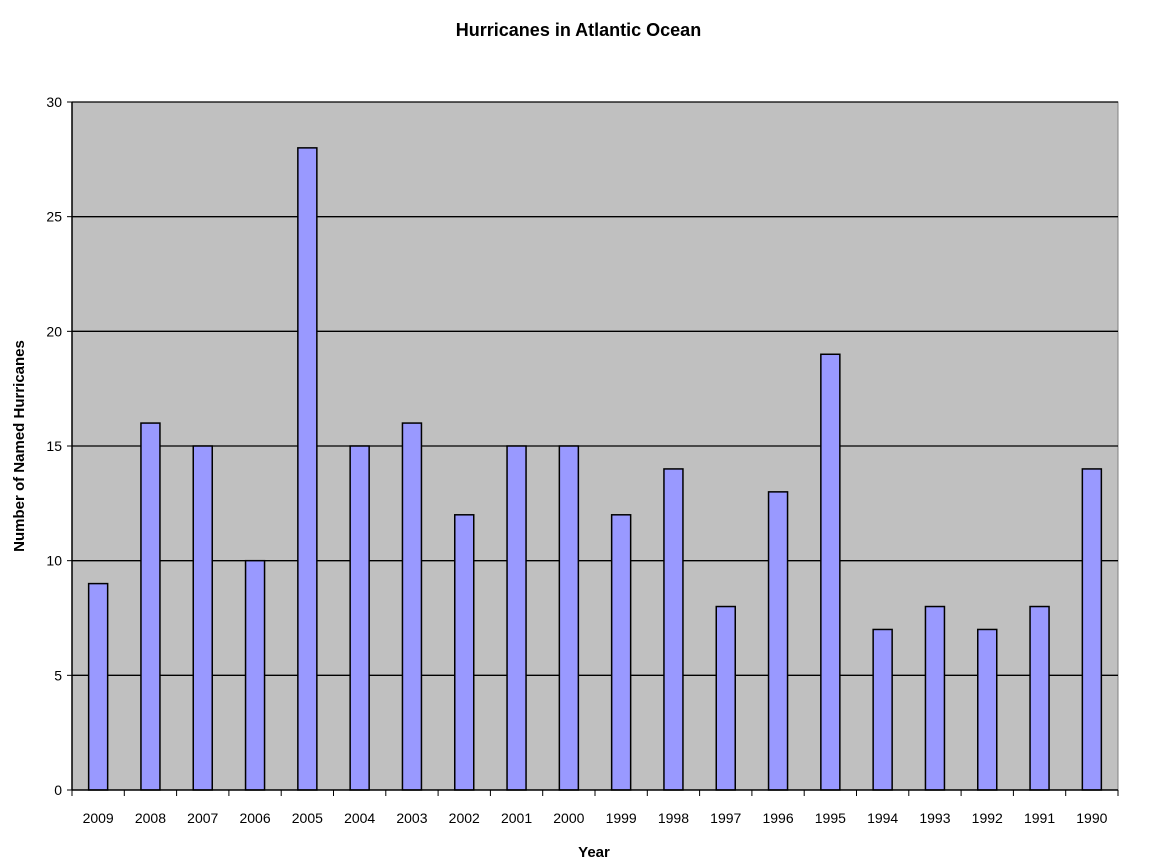 The image size is (1157, 864). I want to click on x-tick-label: 1995, so click(830, 818).